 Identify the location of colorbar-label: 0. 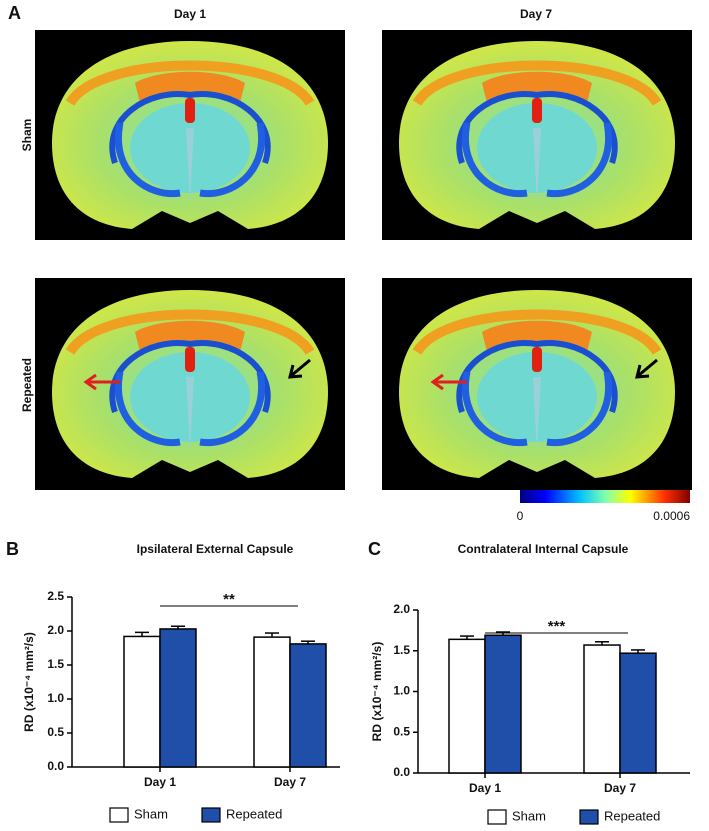
(520, 516).